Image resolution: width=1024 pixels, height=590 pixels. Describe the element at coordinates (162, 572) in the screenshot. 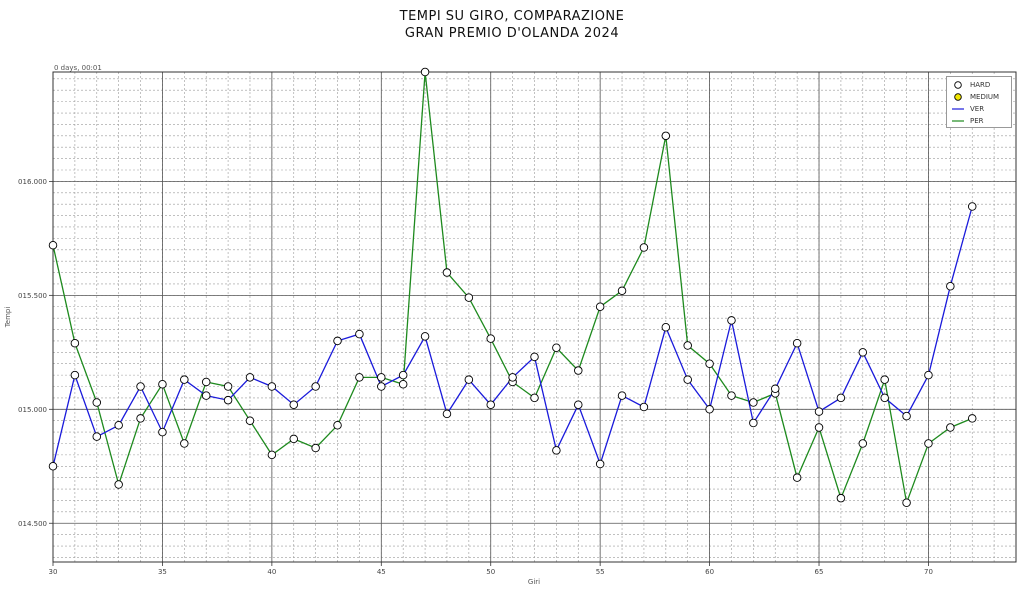

I see `x-tick-label: 35` at that location.